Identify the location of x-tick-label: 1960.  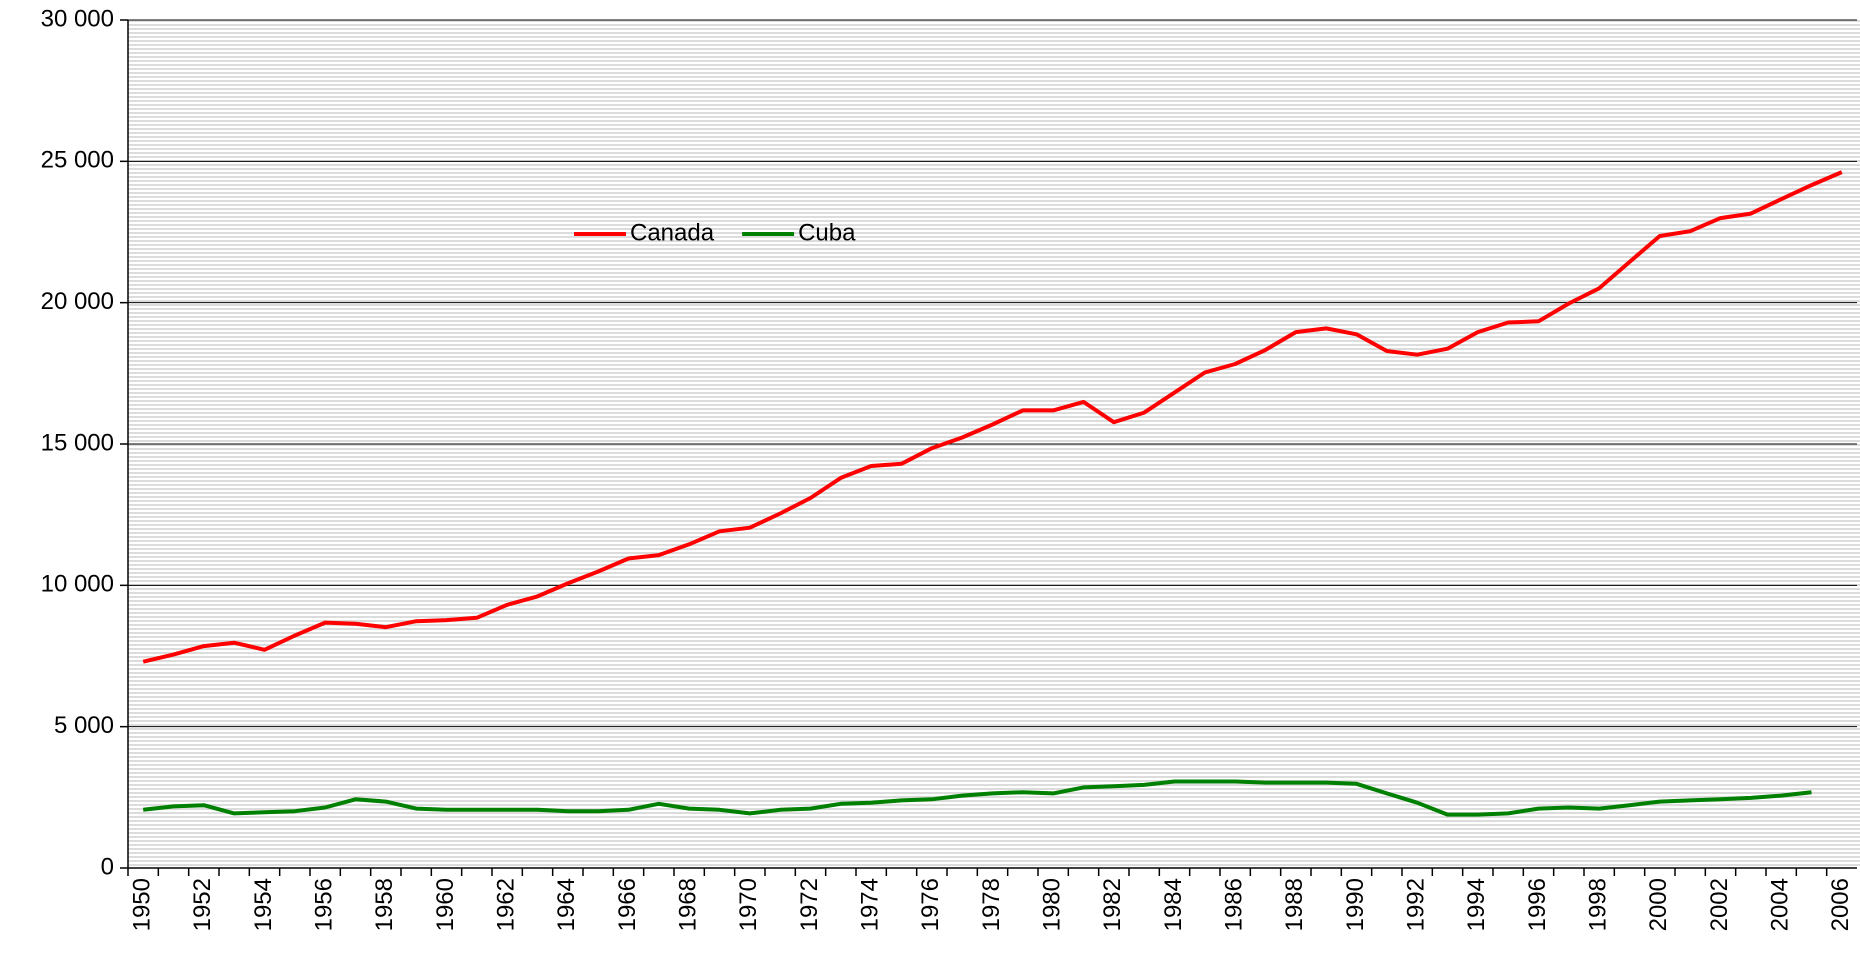
(445, 904).